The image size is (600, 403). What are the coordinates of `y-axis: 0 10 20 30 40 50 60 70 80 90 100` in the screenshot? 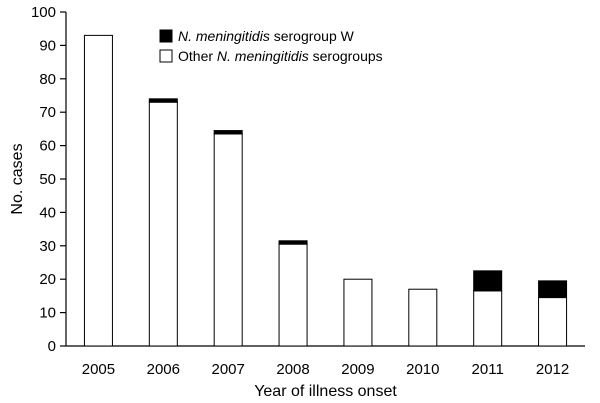 It's located at (49, 179).